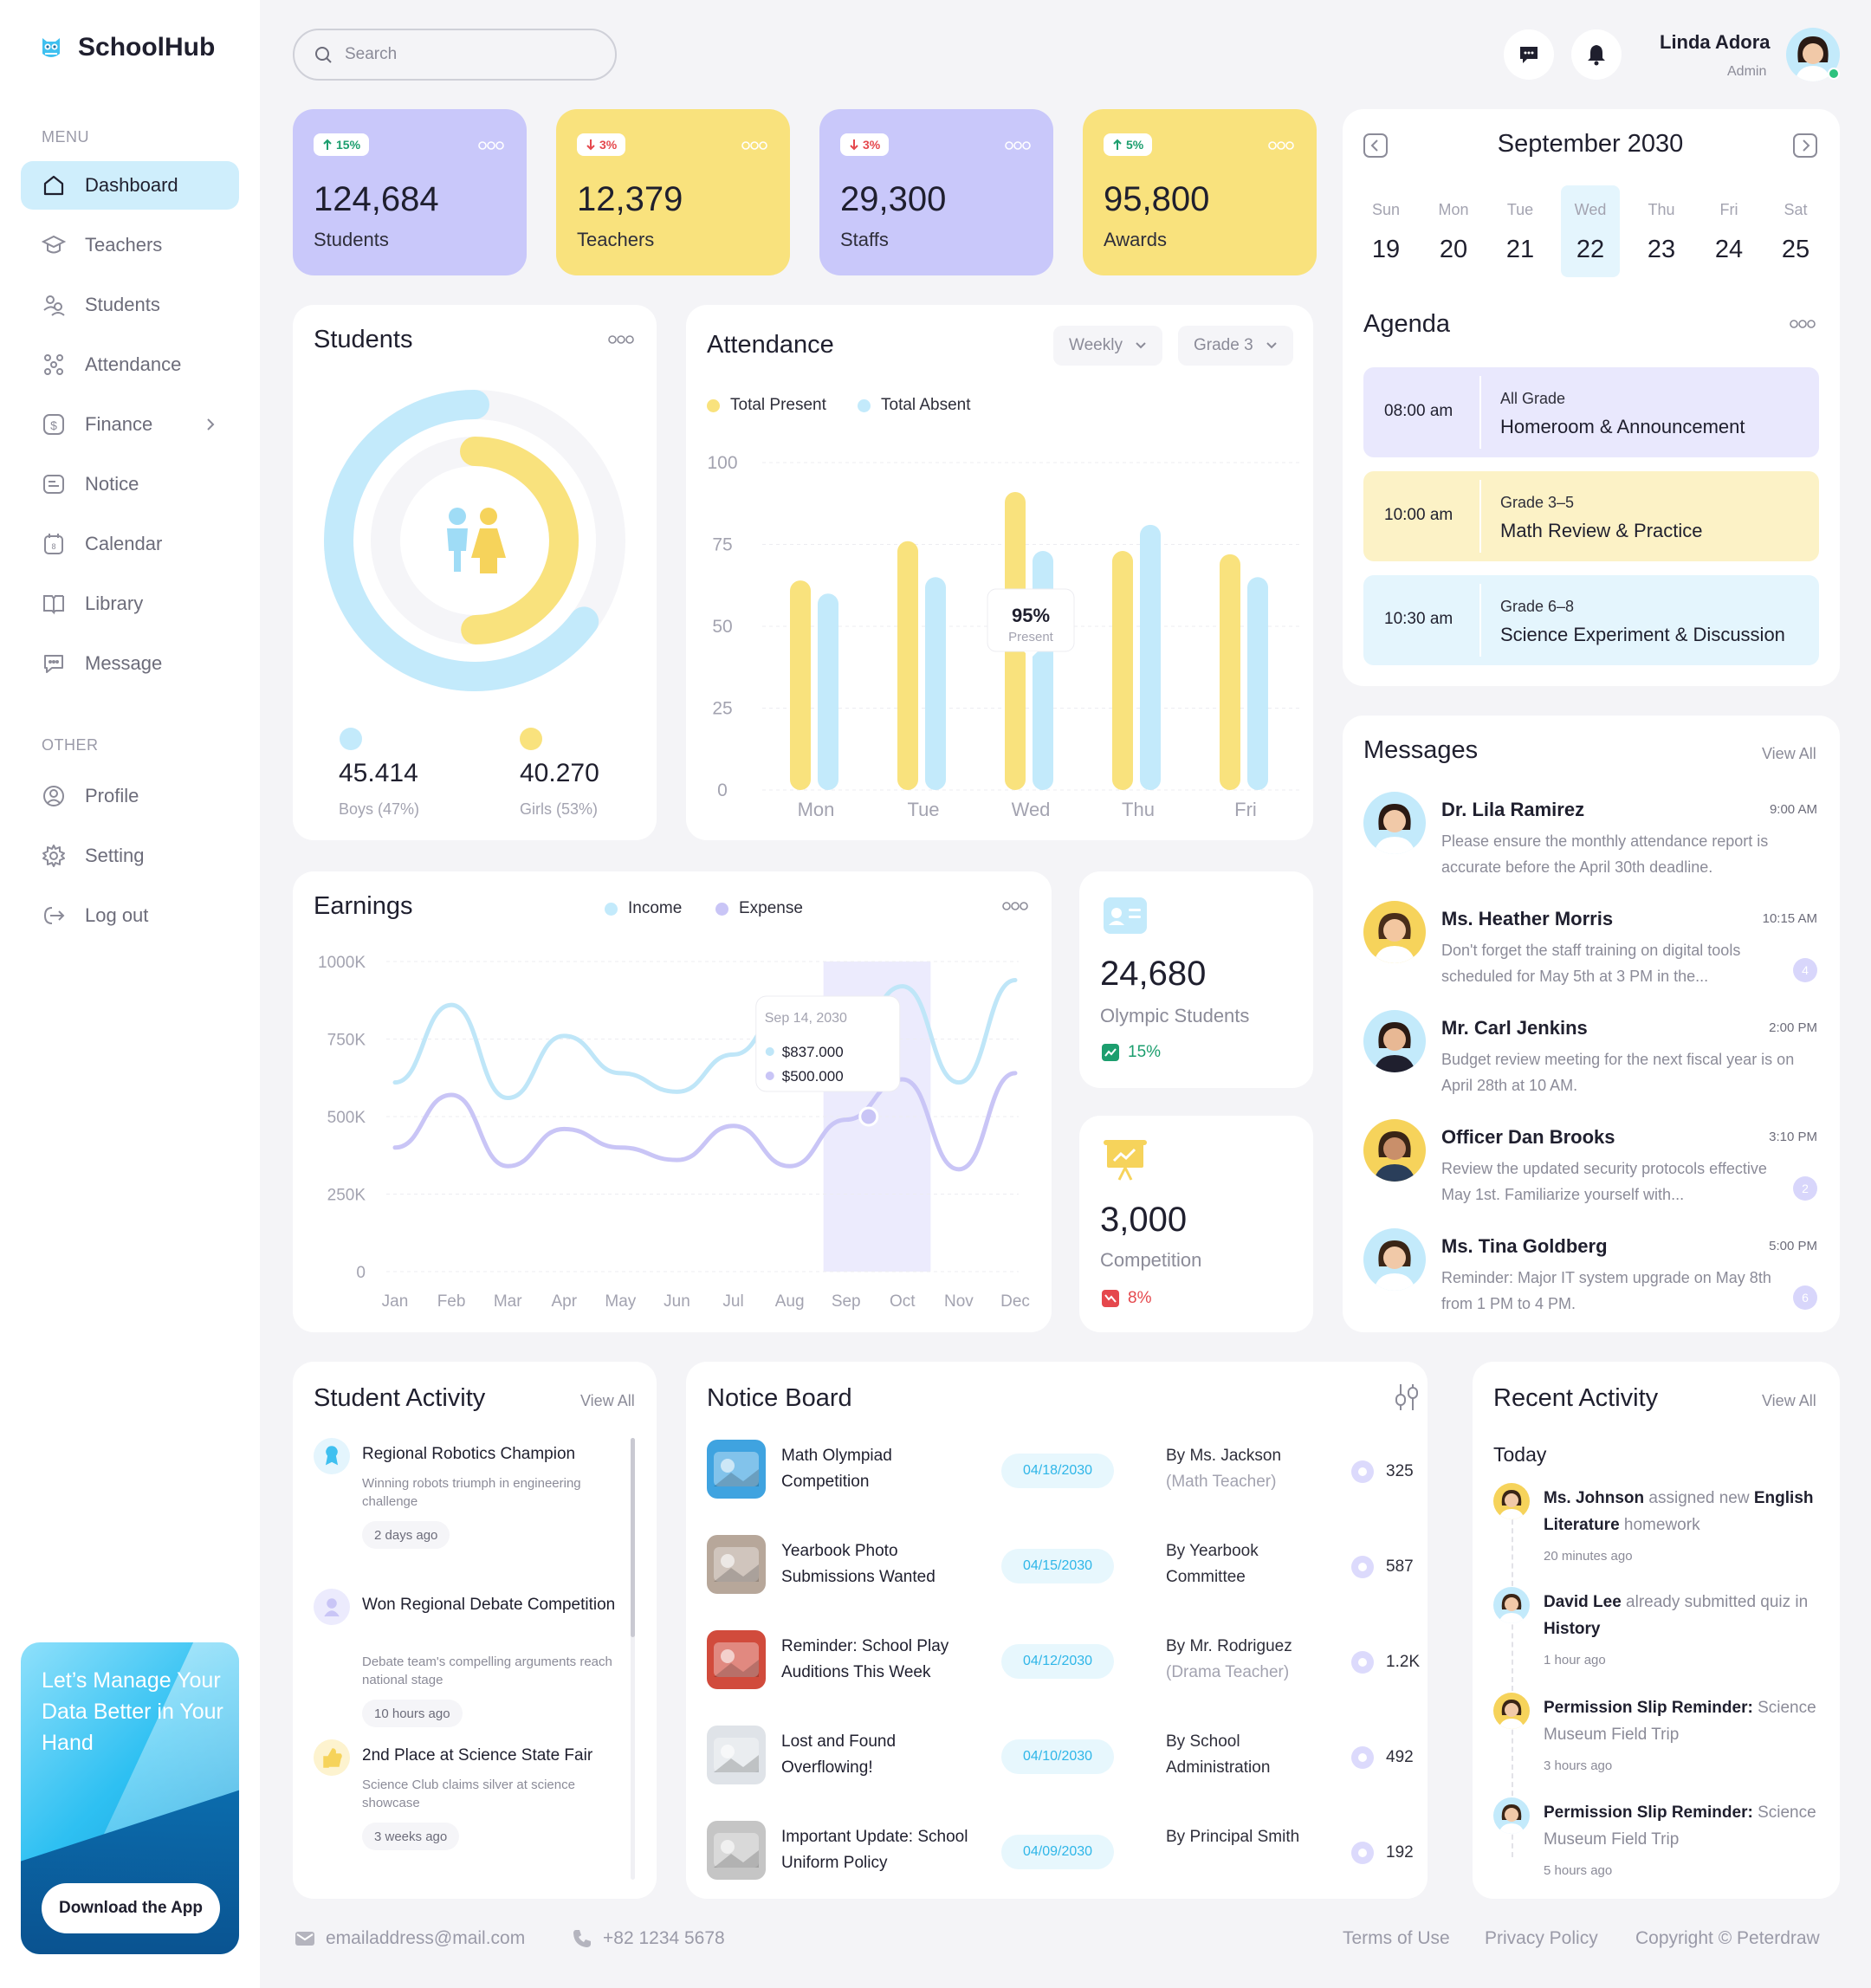  I want to click on sidebar-item-logout: Log out, so click(130, 915).